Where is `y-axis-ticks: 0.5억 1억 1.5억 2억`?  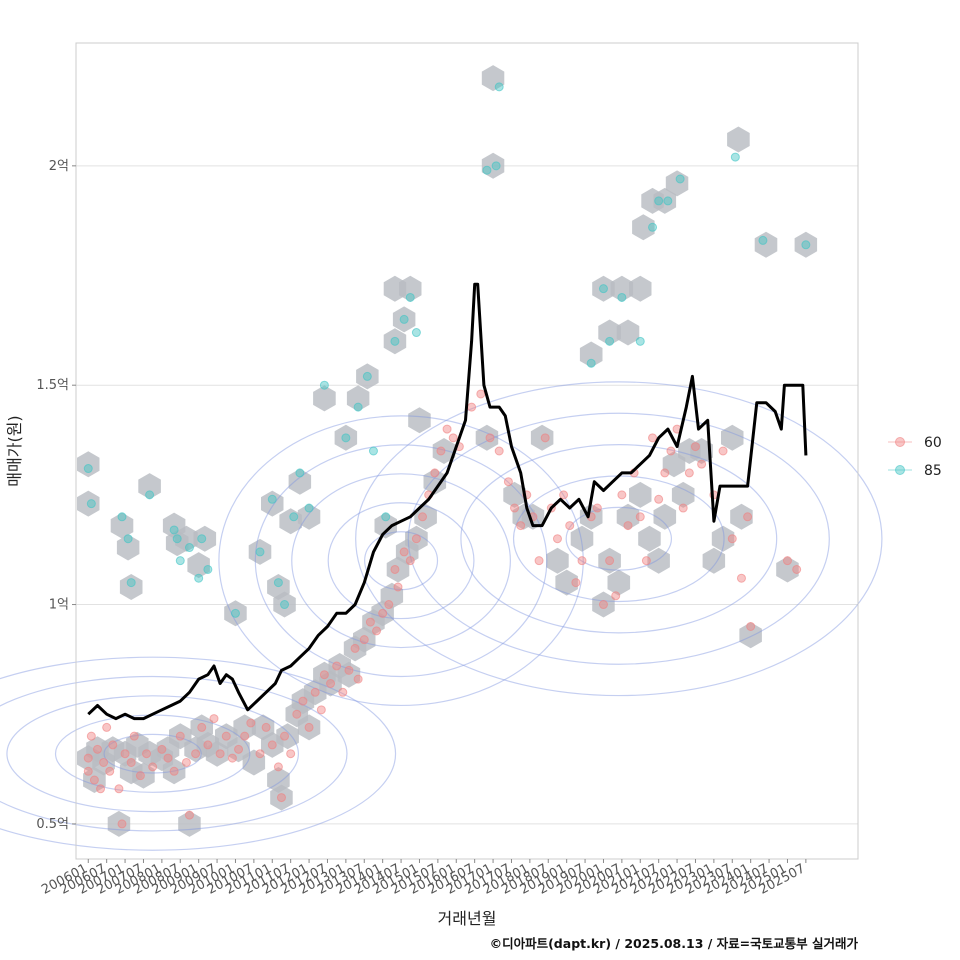
y-axis-ticks: 0.5억 1억 1.5억 2억 is located at coordinates (56, 495).